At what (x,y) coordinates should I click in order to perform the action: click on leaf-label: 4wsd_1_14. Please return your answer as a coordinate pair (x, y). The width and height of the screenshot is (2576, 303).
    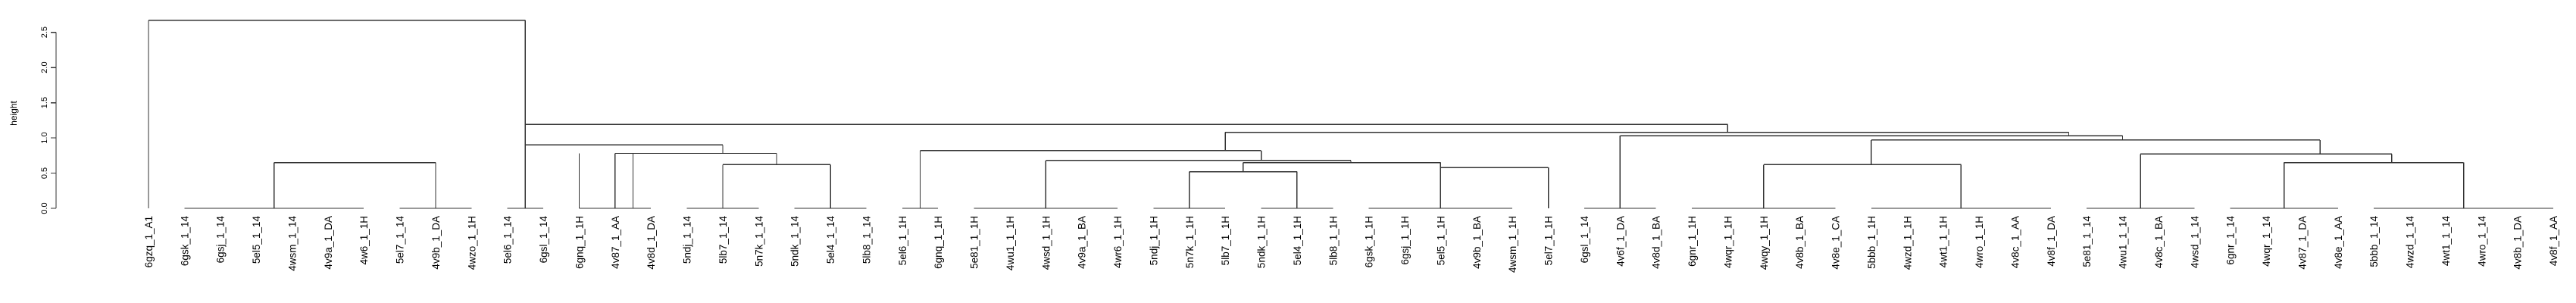
    Looking at the image, I should click on (2195, 242).